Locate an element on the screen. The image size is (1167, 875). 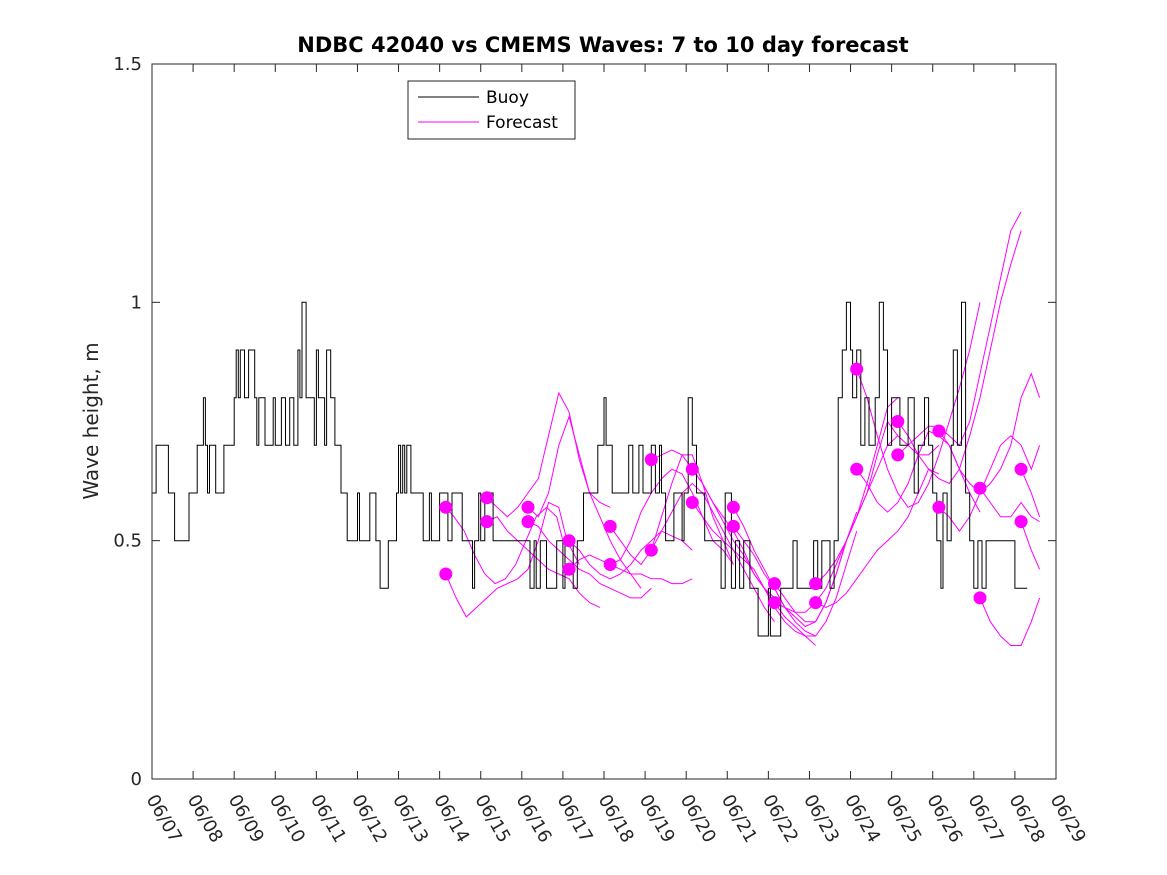
y-tick-label: 1.5 is located at coordinates (127, 64).